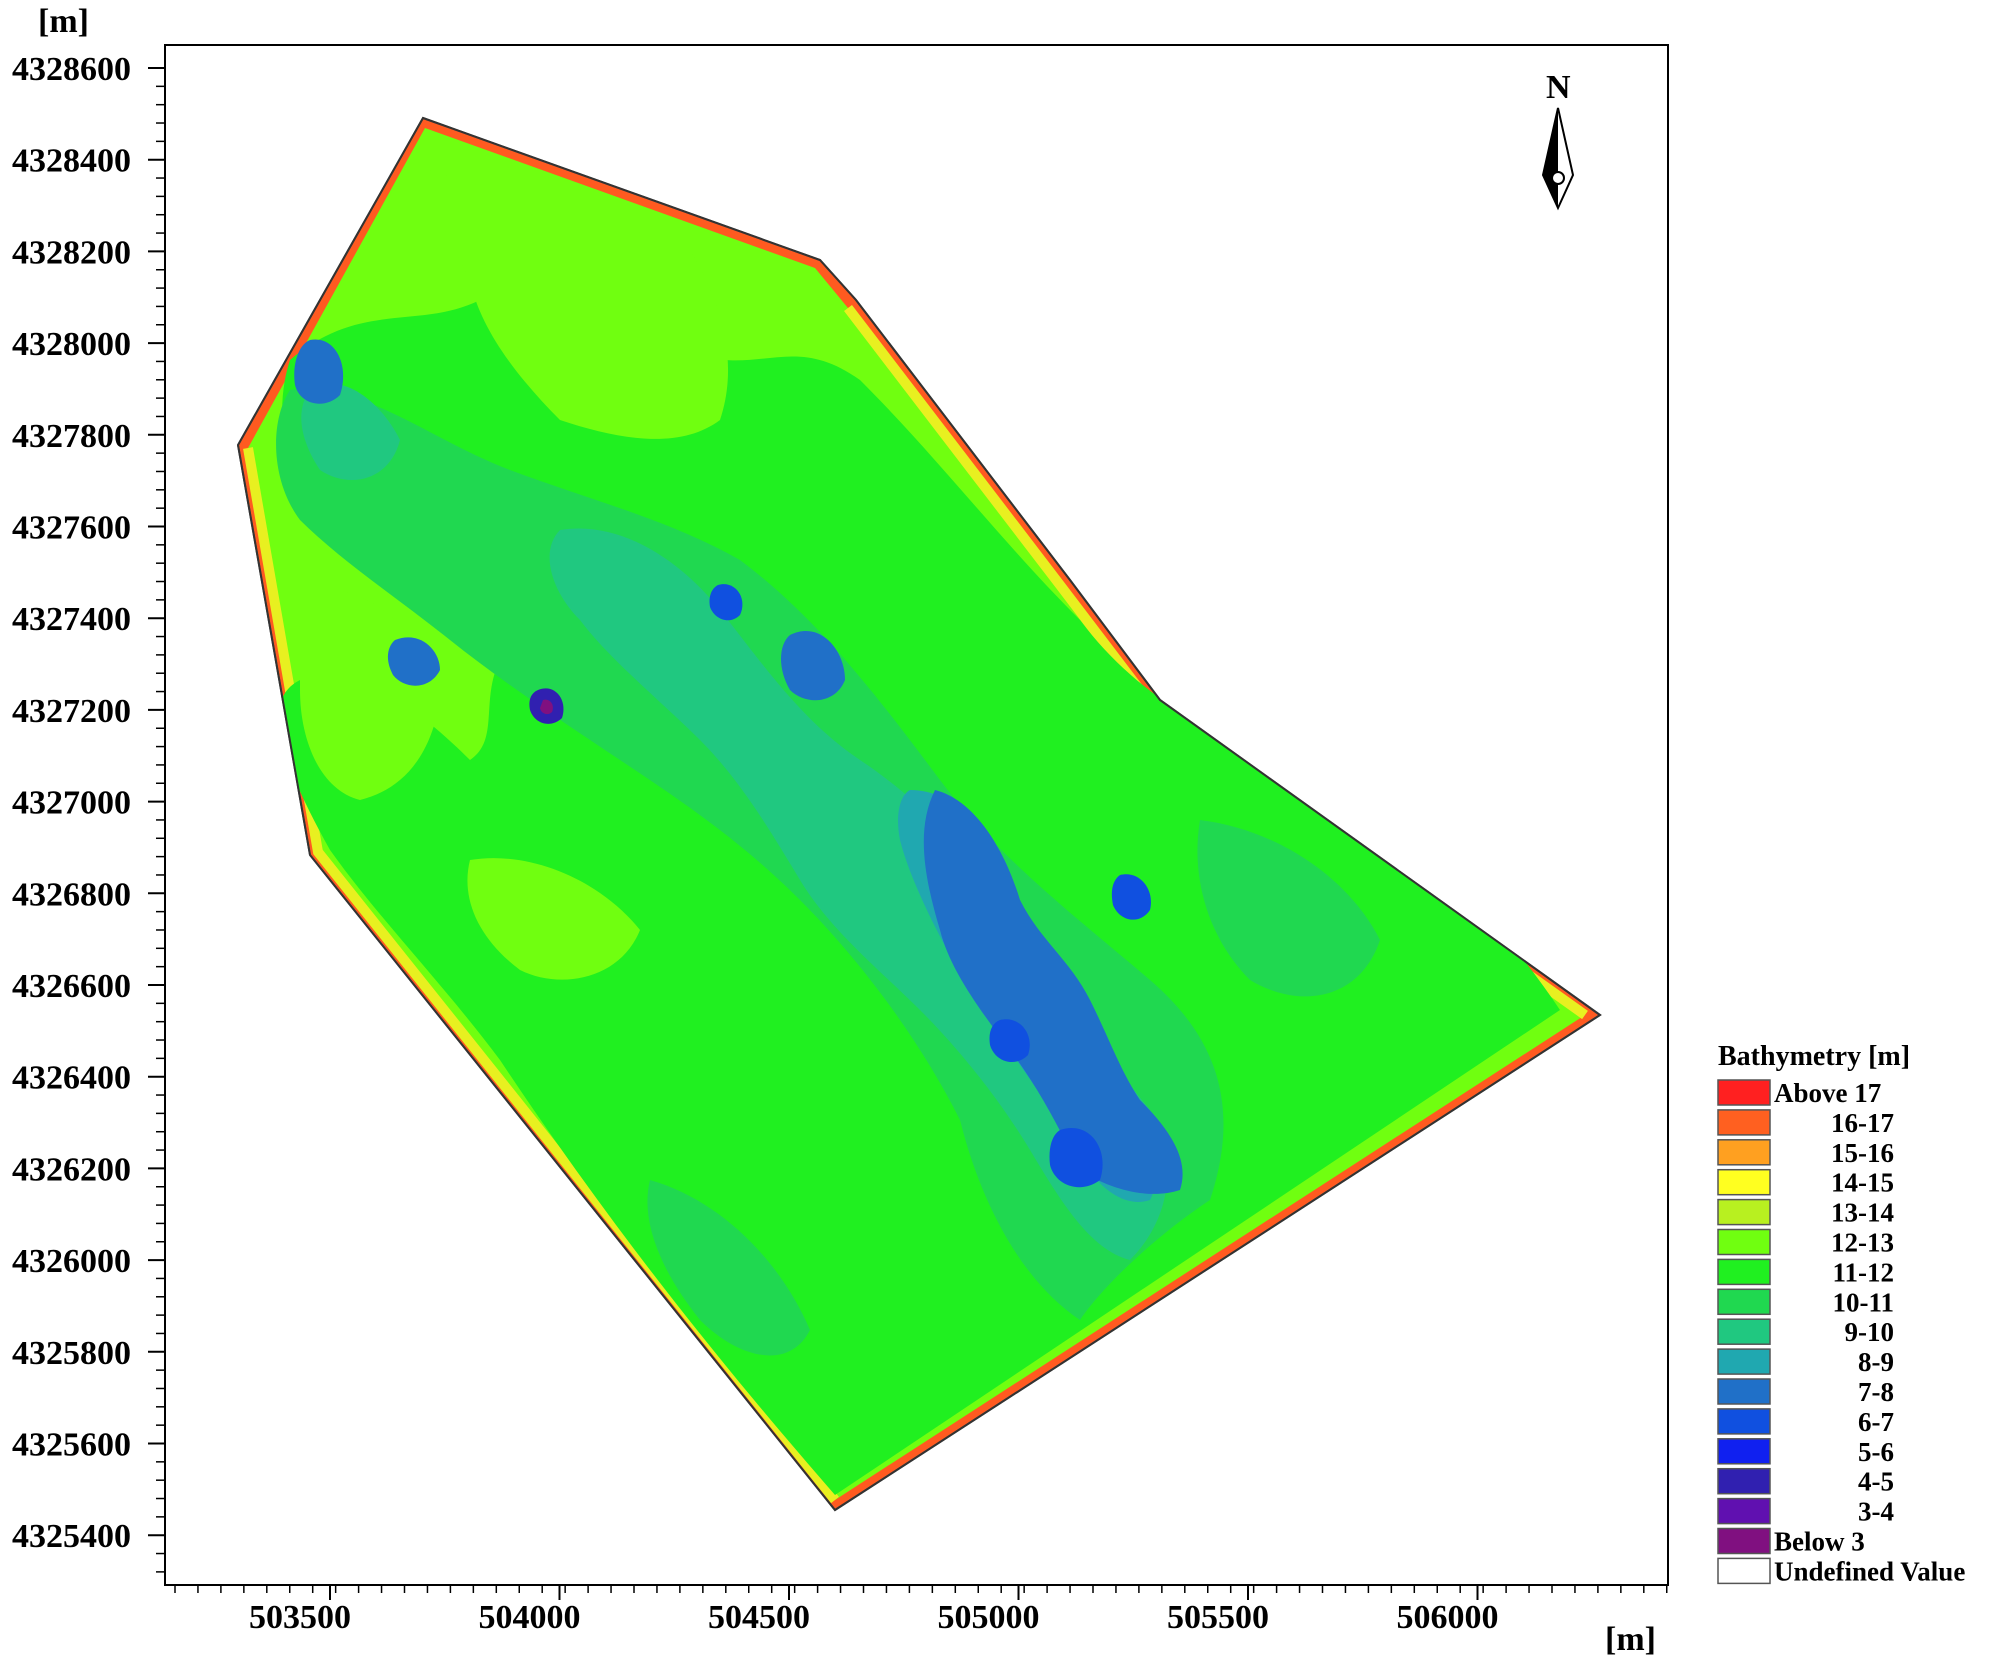  I want to click on zone-6-7-east, so click(1131, 897).